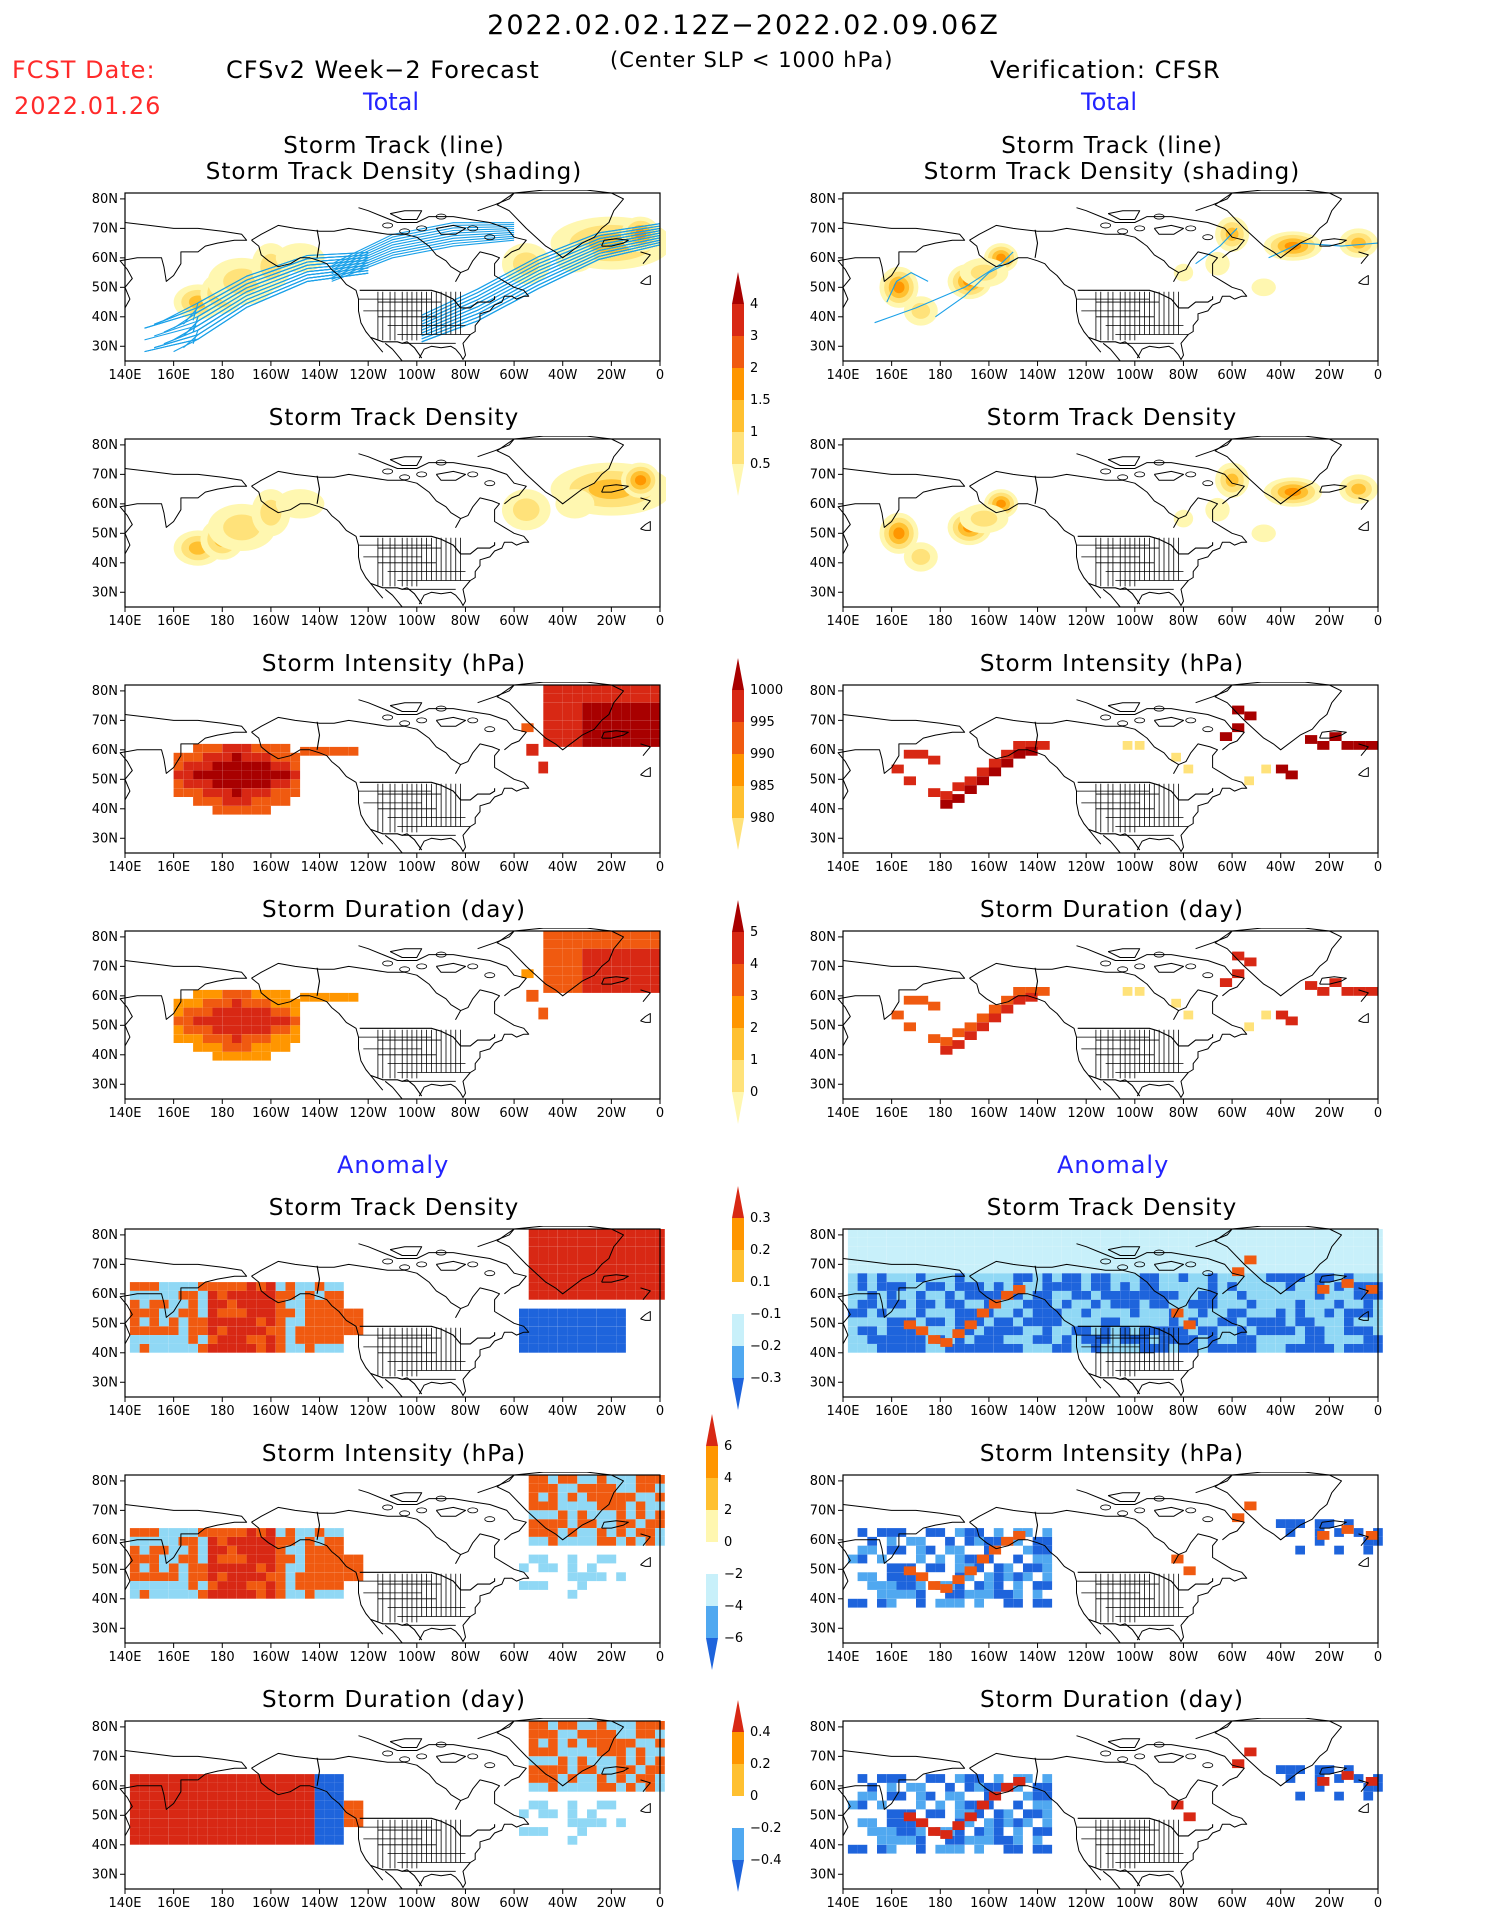 The width and height of the screenshot is (1487, 1925). I want to click on title-fcst-duration-anom: Storm Duration (day), so click(394, 1700).